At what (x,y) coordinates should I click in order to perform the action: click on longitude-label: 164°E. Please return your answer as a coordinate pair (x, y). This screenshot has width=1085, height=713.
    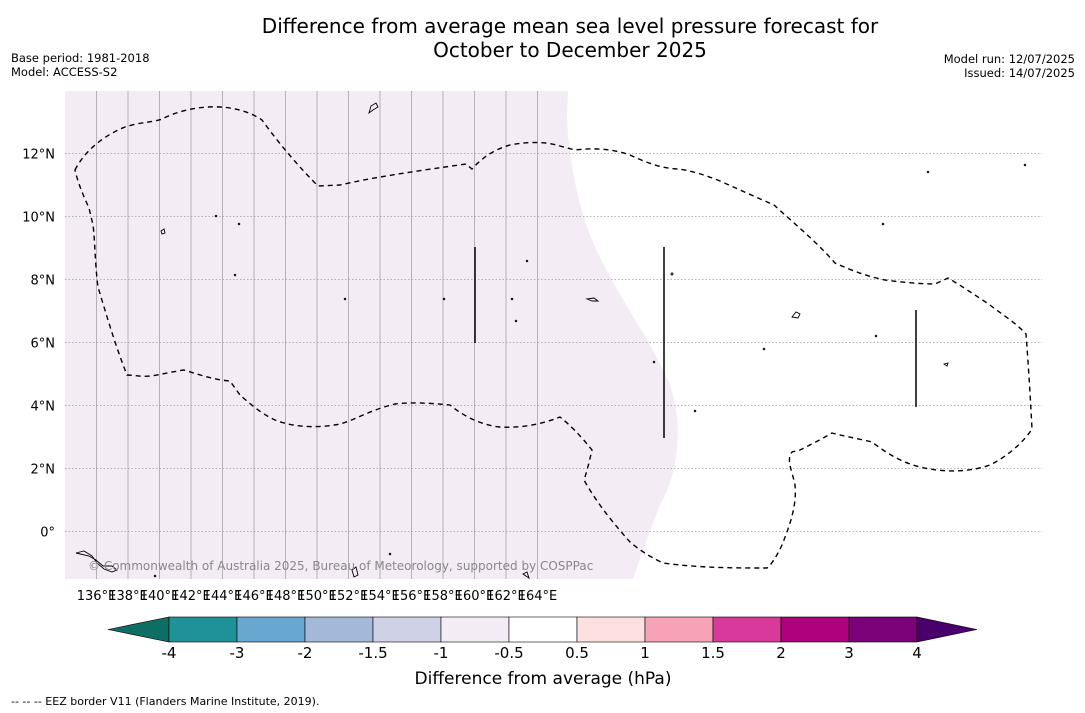
    Looking at the image, I should click on (538, 596).